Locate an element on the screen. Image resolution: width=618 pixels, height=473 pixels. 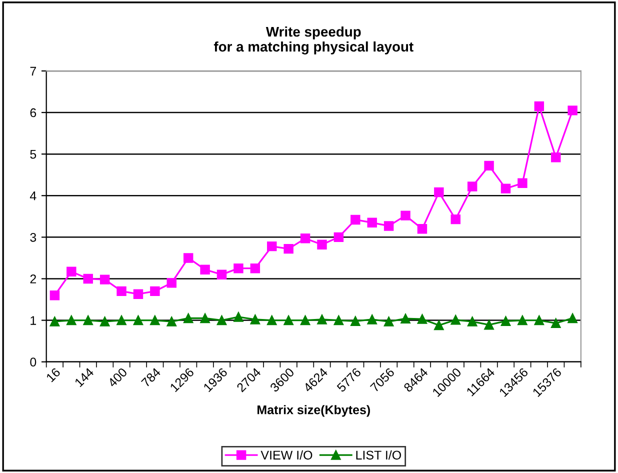
legend-label: LIST I/O is located at coordinates (378, 455).